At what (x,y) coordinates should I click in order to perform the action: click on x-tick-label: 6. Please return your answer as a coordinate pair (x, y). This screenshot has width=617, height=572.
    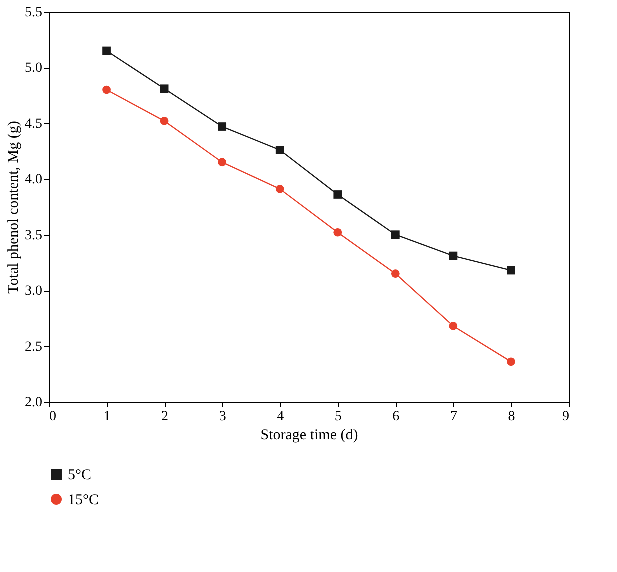
    Looking at the image, I should click on (396, 417).